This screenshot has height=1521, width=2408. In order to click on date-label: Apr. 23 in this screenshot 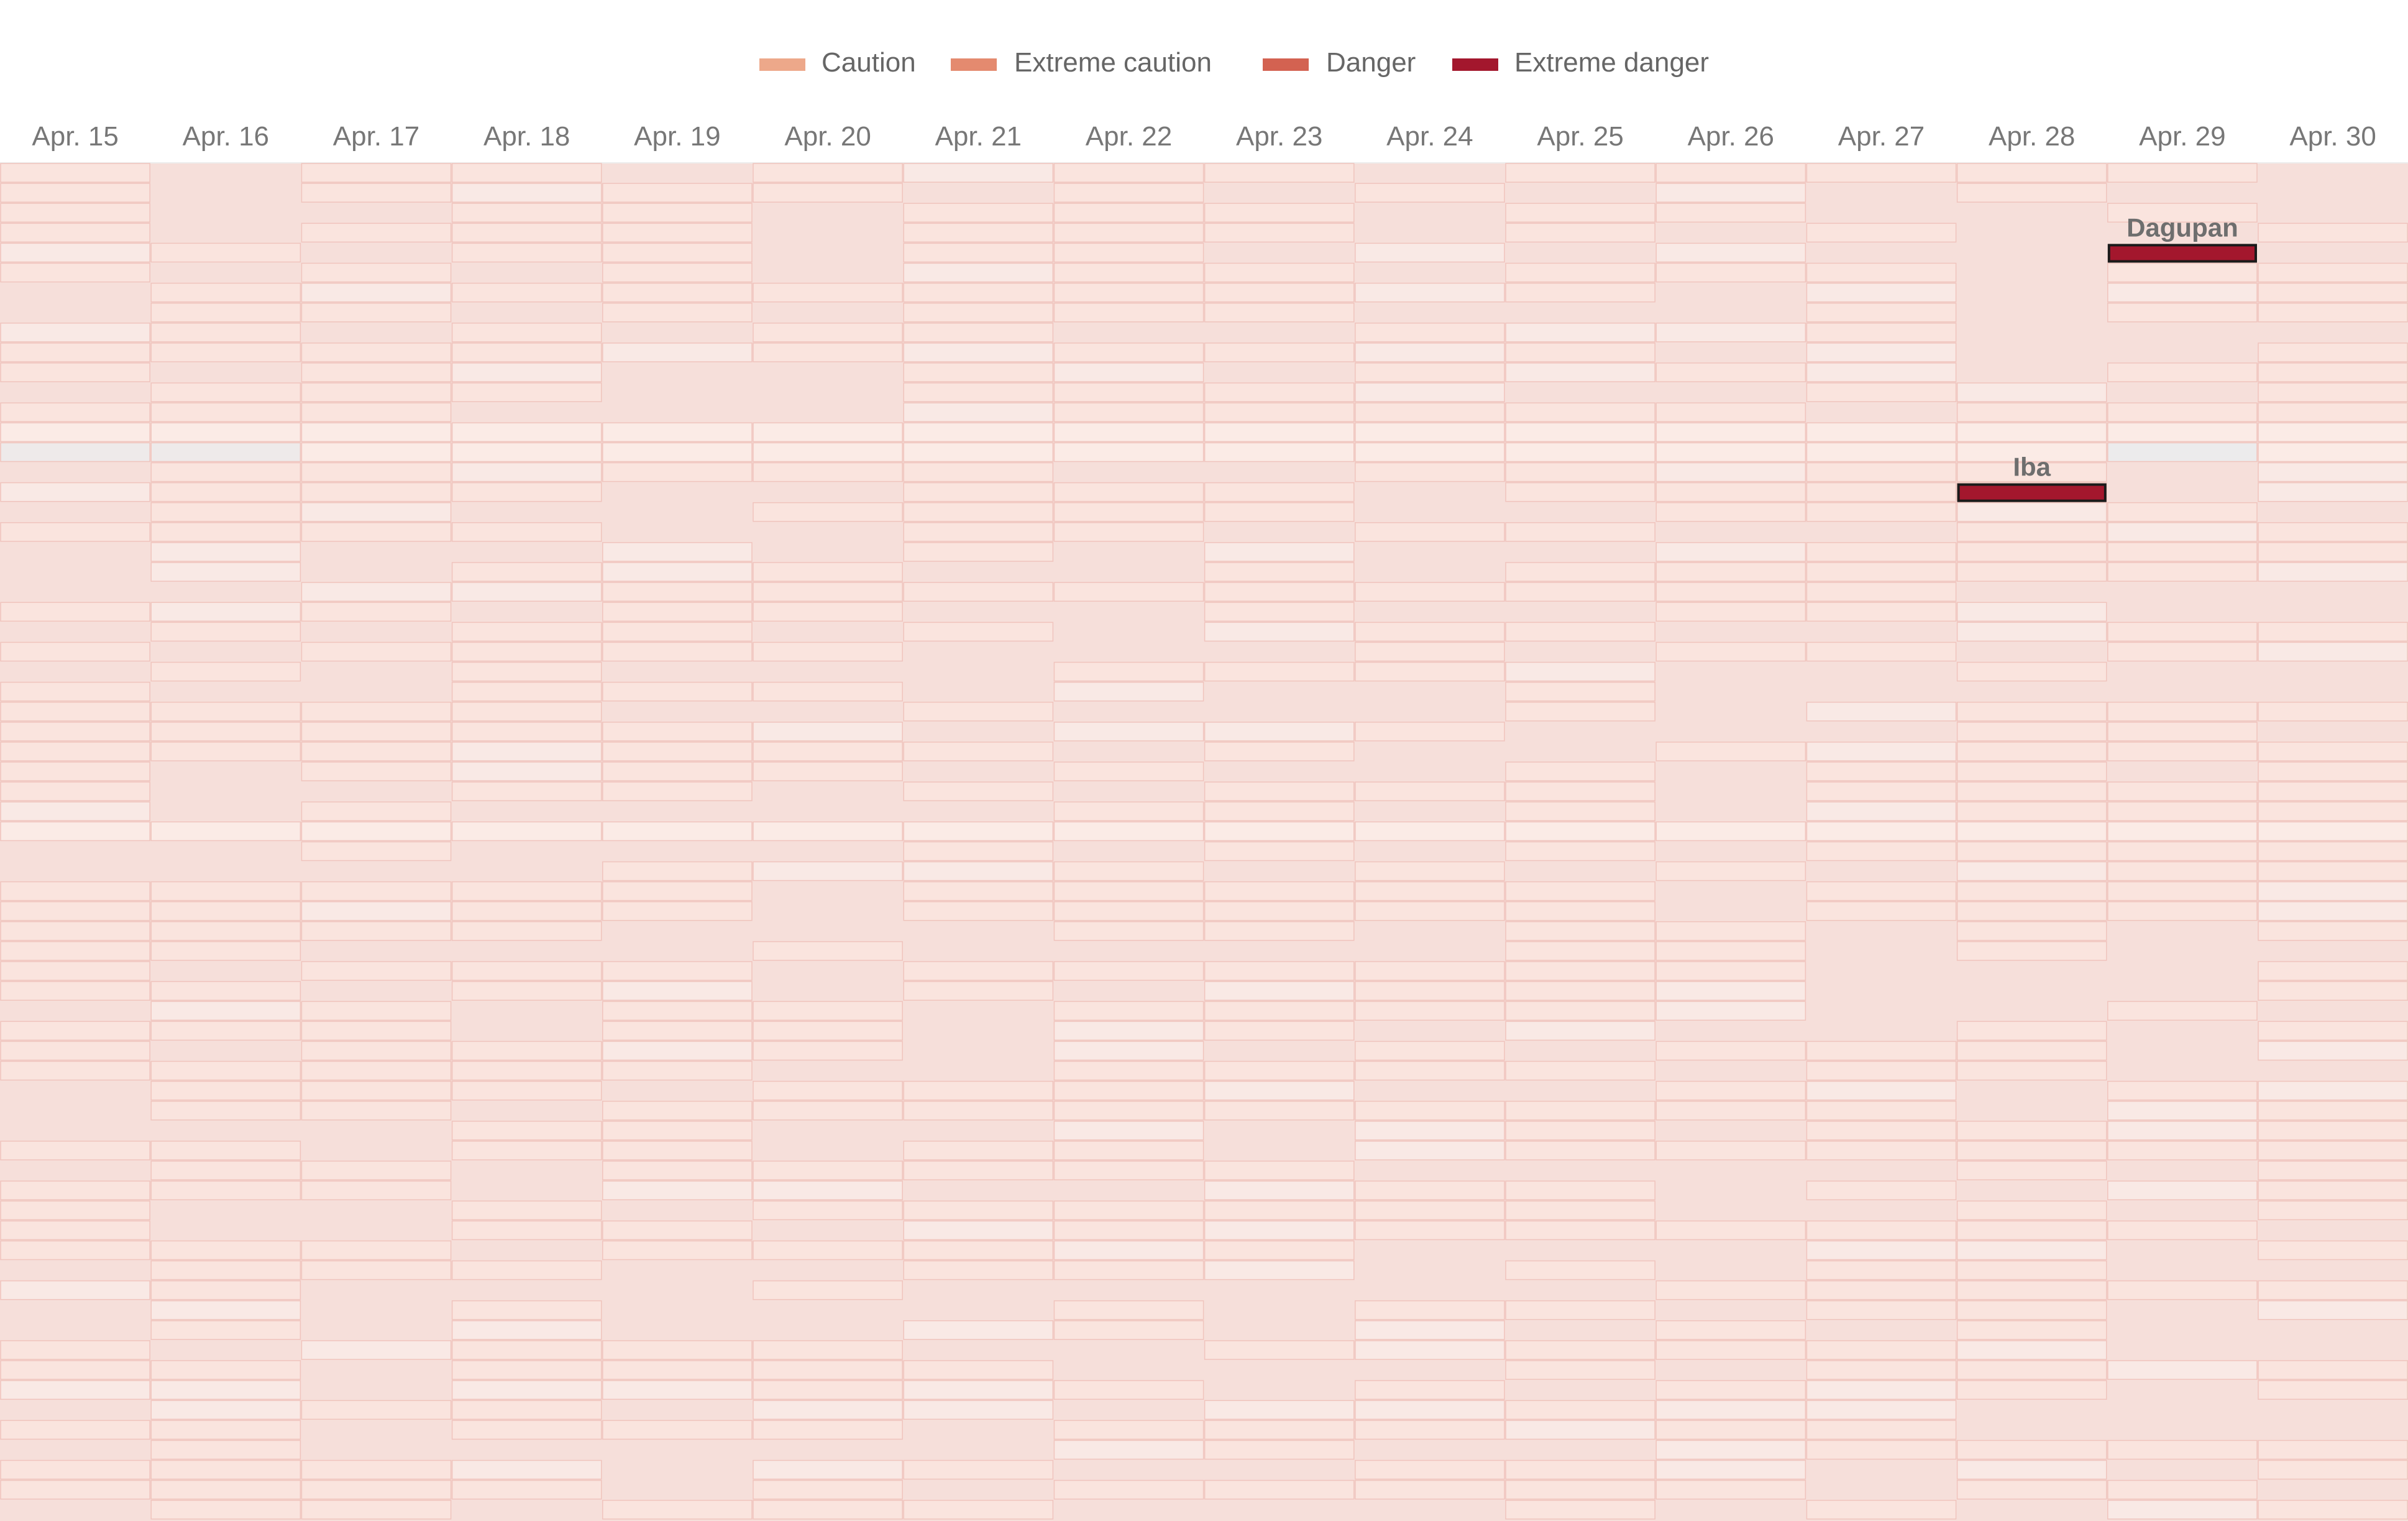, I will do `click(1279, 136)`.